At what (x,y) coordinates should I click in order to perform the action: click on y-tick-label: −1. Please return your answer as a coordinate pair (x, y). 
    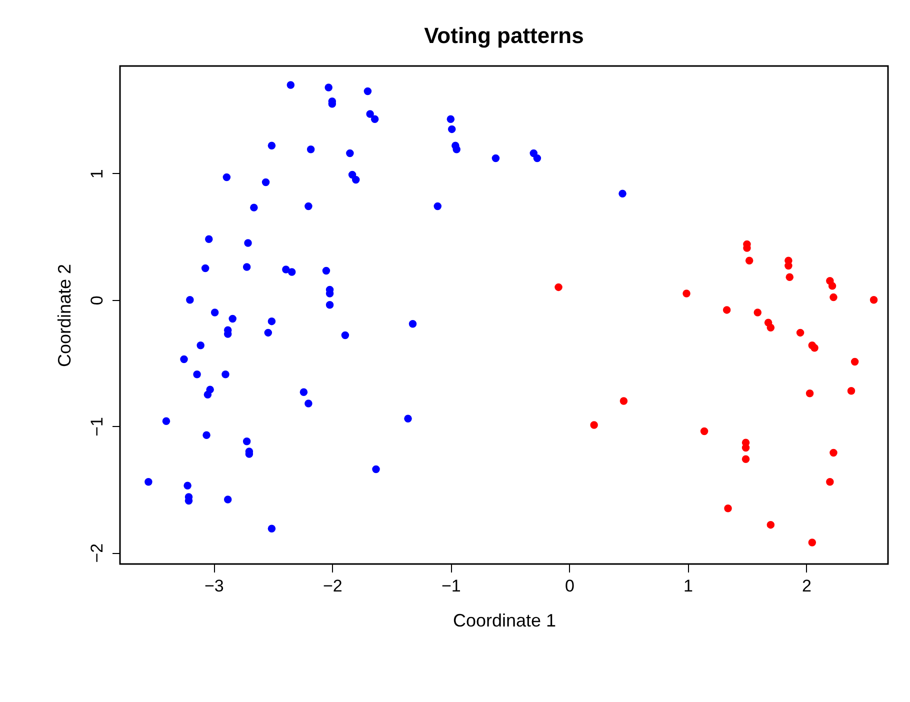
    Looking at the image, I should click on (97, 426).